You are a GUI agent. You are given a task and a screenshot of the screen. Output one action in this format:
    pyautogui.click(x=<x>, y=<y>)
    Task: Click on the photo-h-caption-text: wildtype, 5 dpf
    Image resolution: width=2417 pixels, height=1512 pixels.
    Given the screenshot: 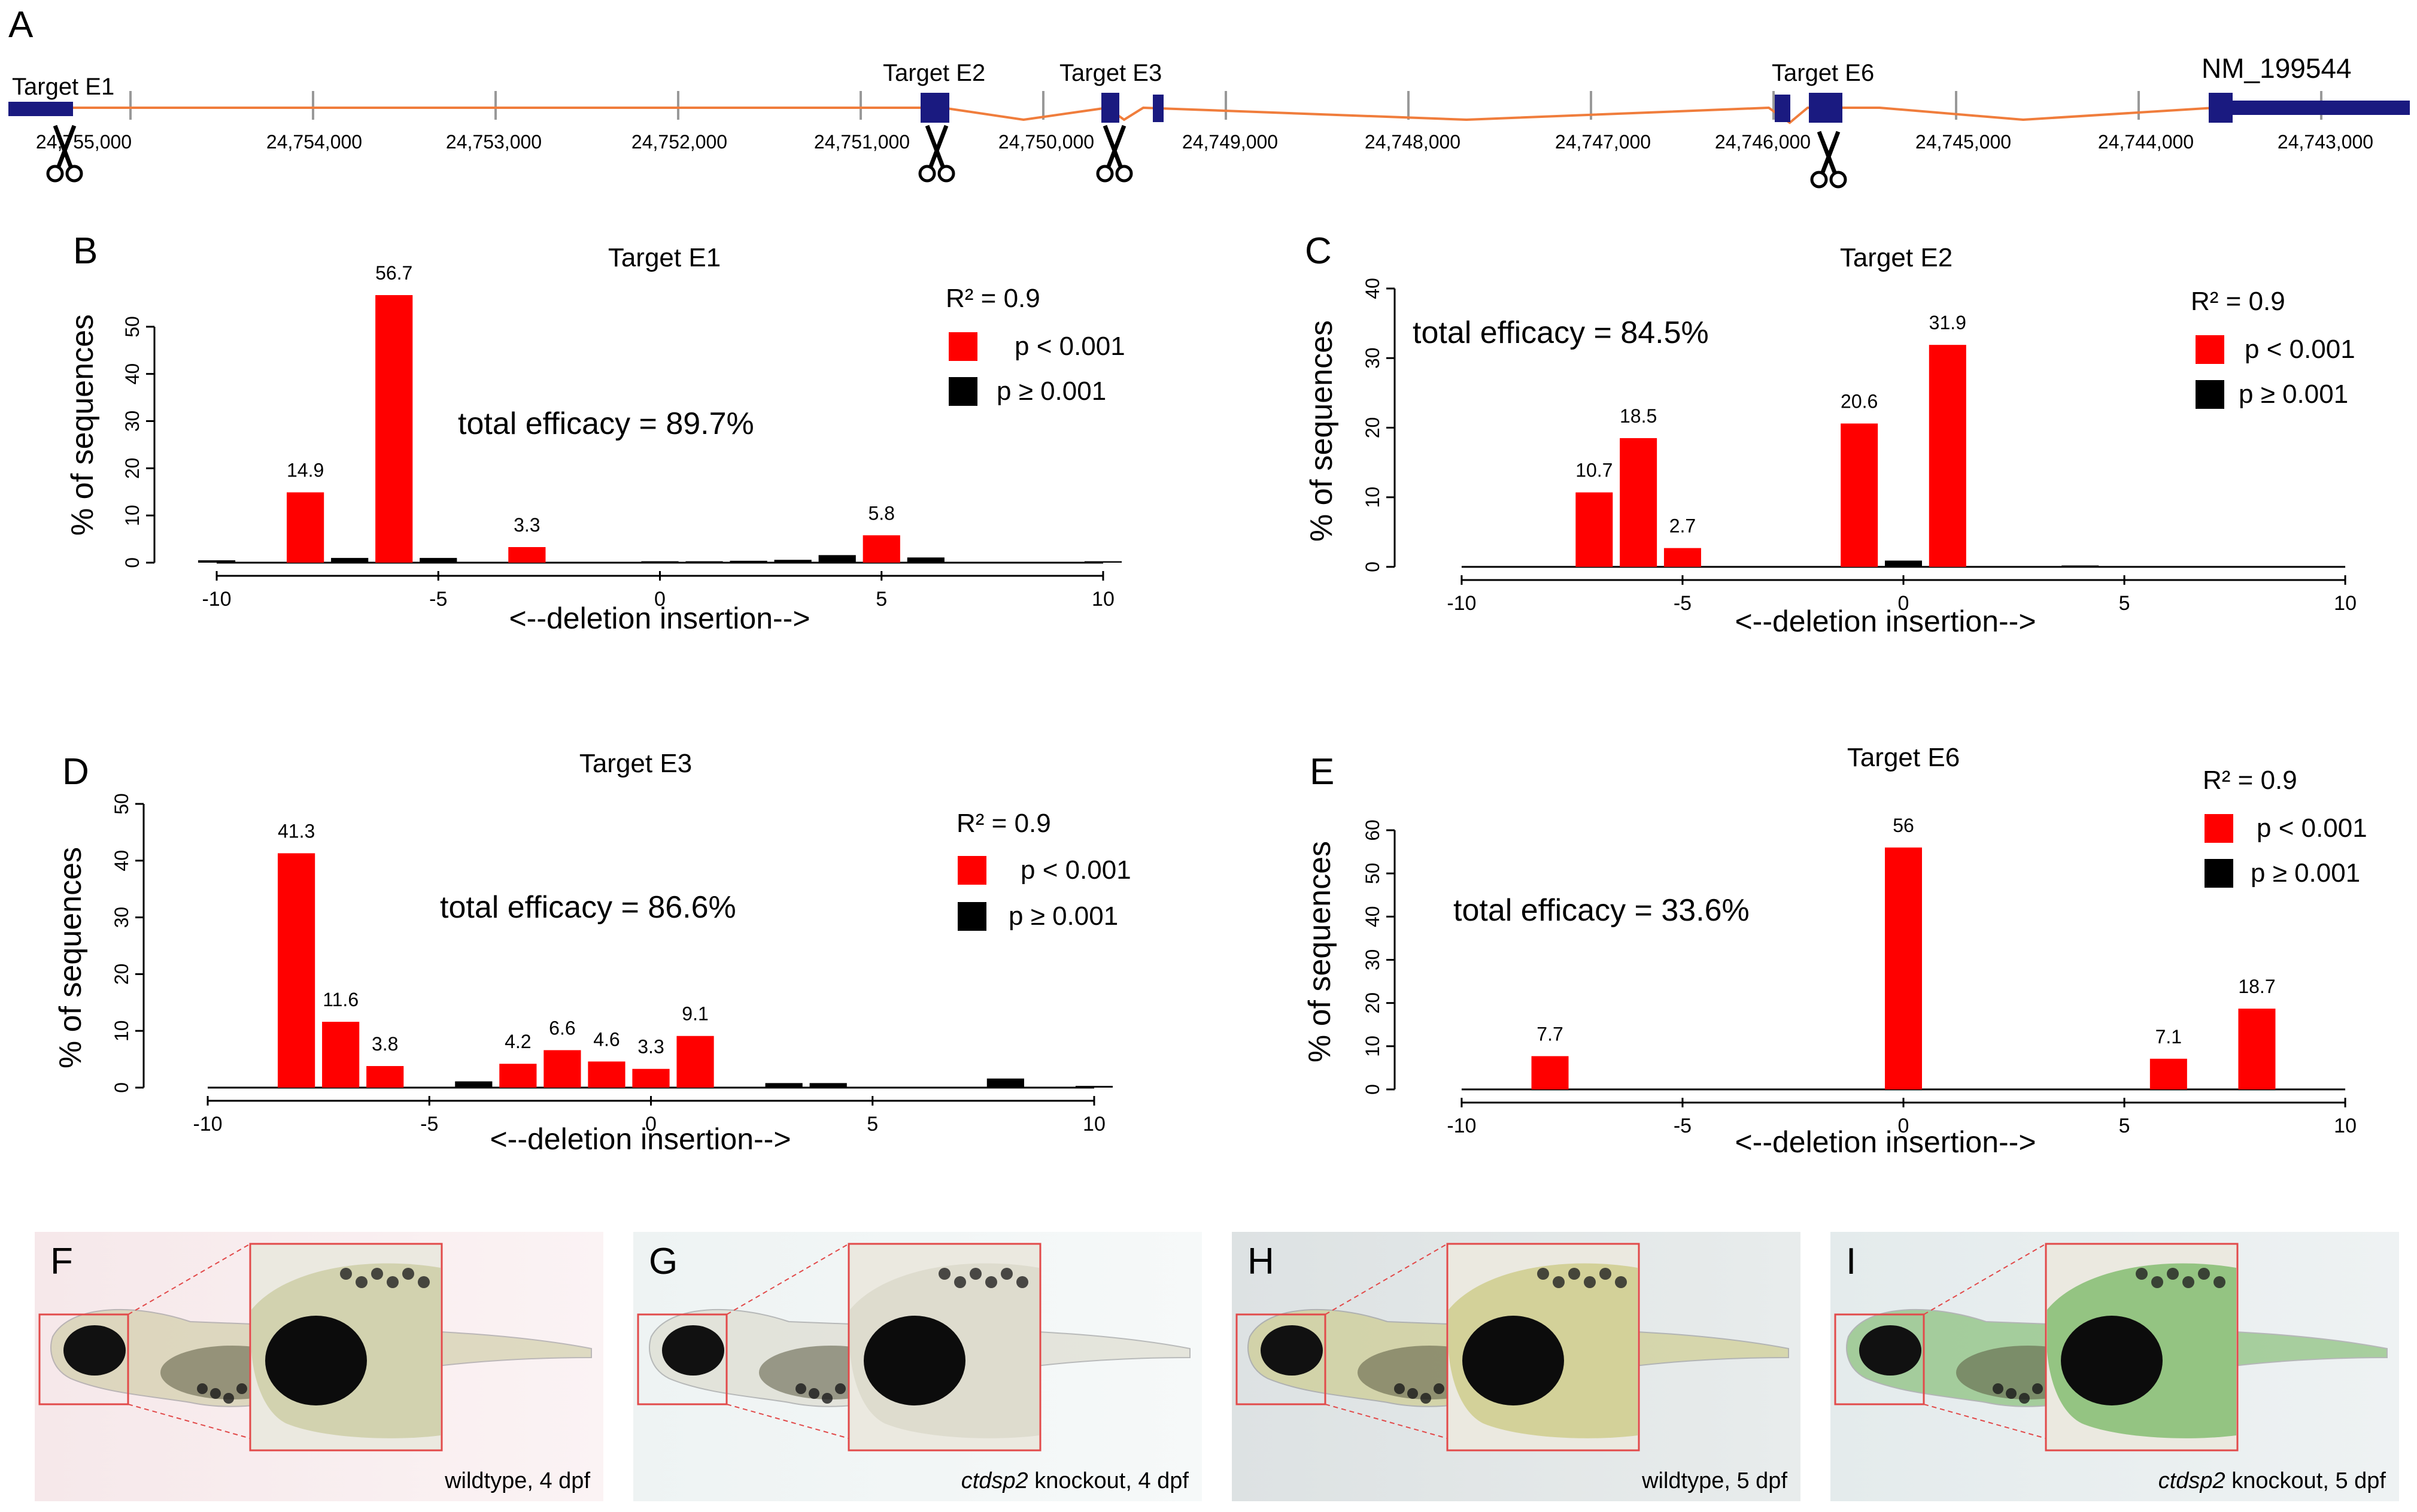 What is the action you would take?
    pyautogui.click(x=1714, y=1480)
    